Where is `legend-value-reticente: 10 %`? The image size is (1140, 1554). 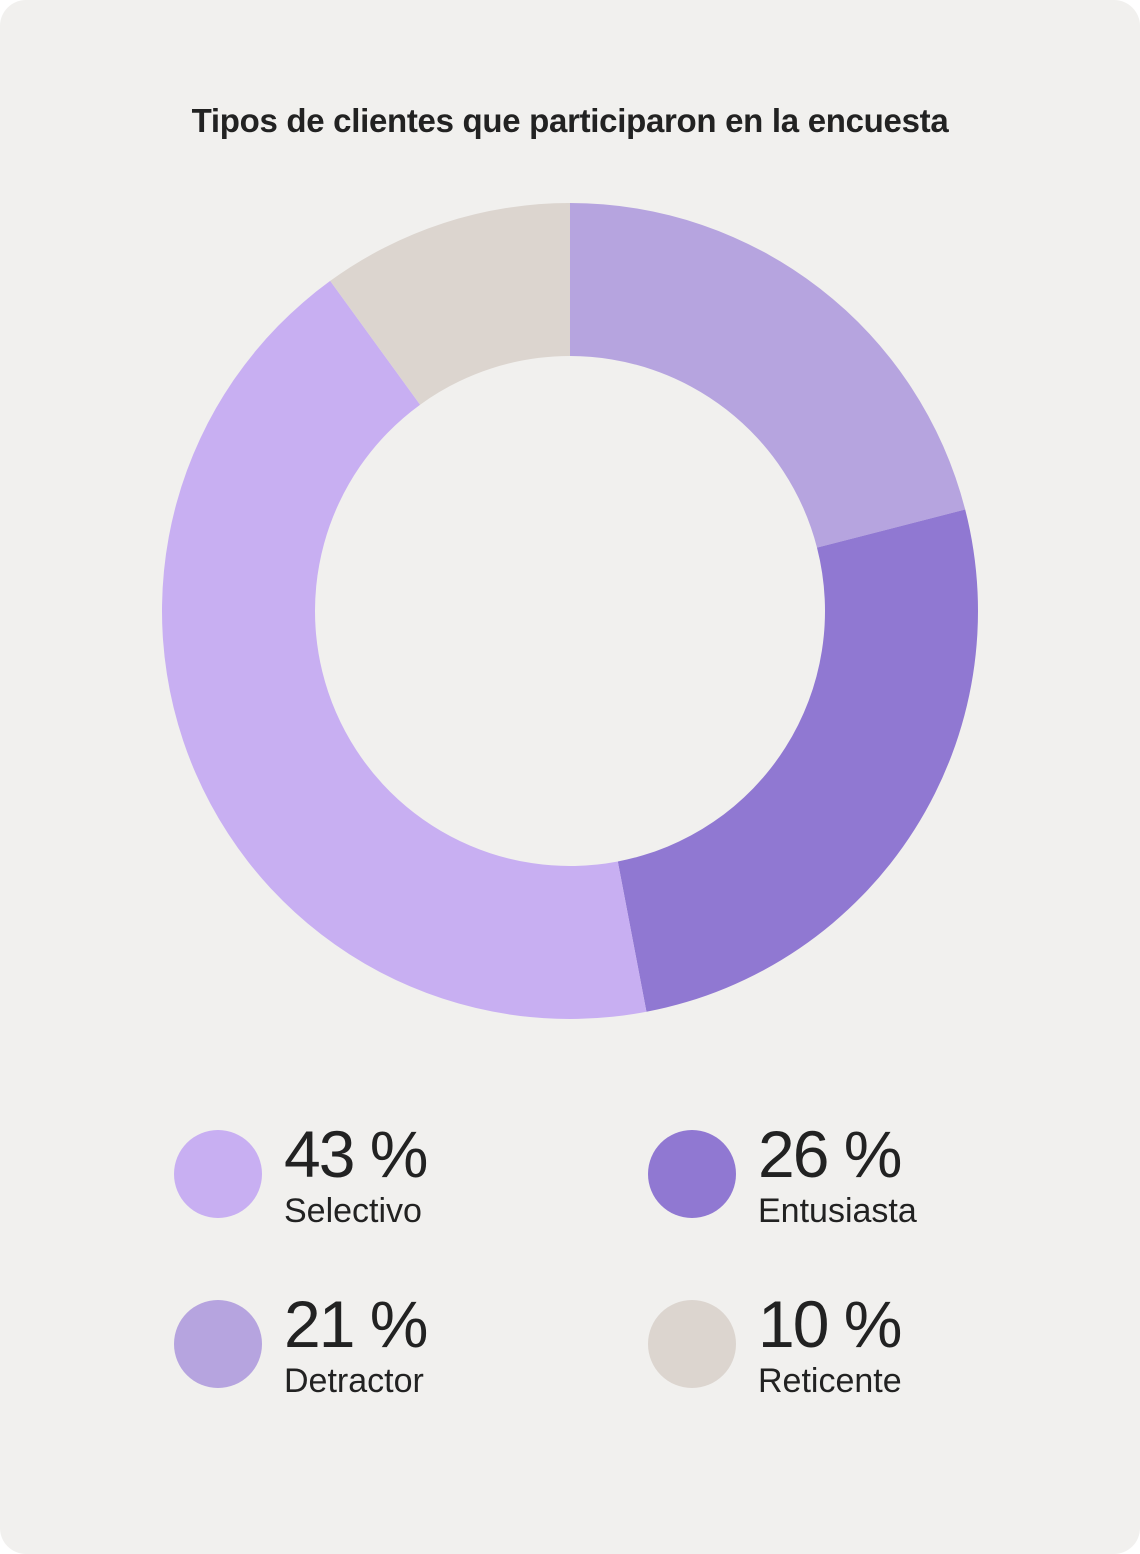 legend-value-reticente: 10 % is located at coordinates (830, 1324).